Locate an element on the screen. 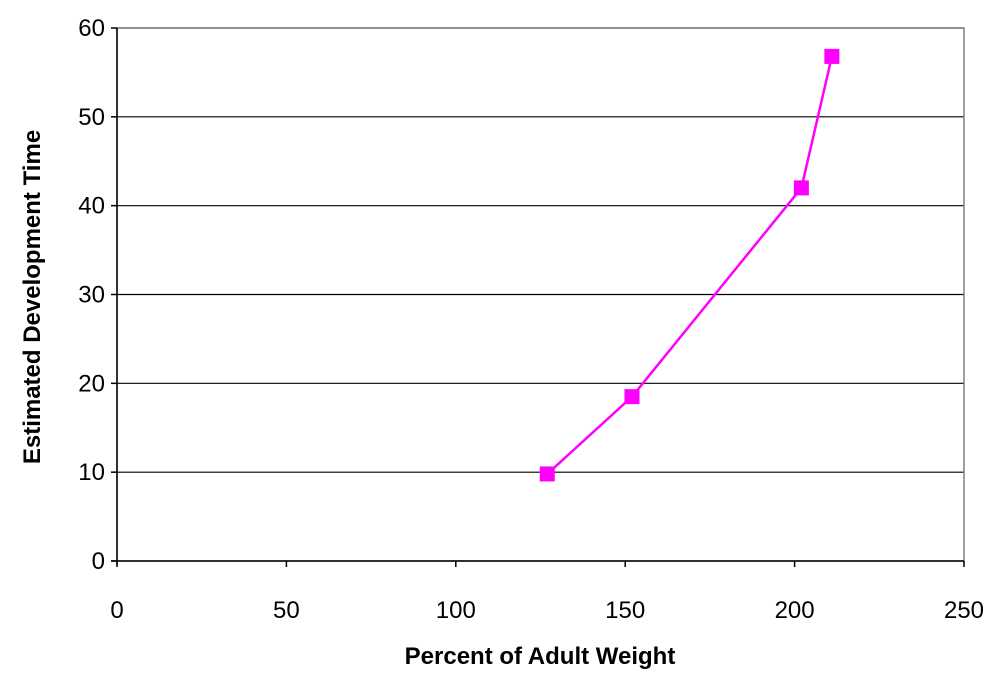 This screenshot has height=681, width=1000. y-tick-label: 20 is located at coordinates (91, 383).